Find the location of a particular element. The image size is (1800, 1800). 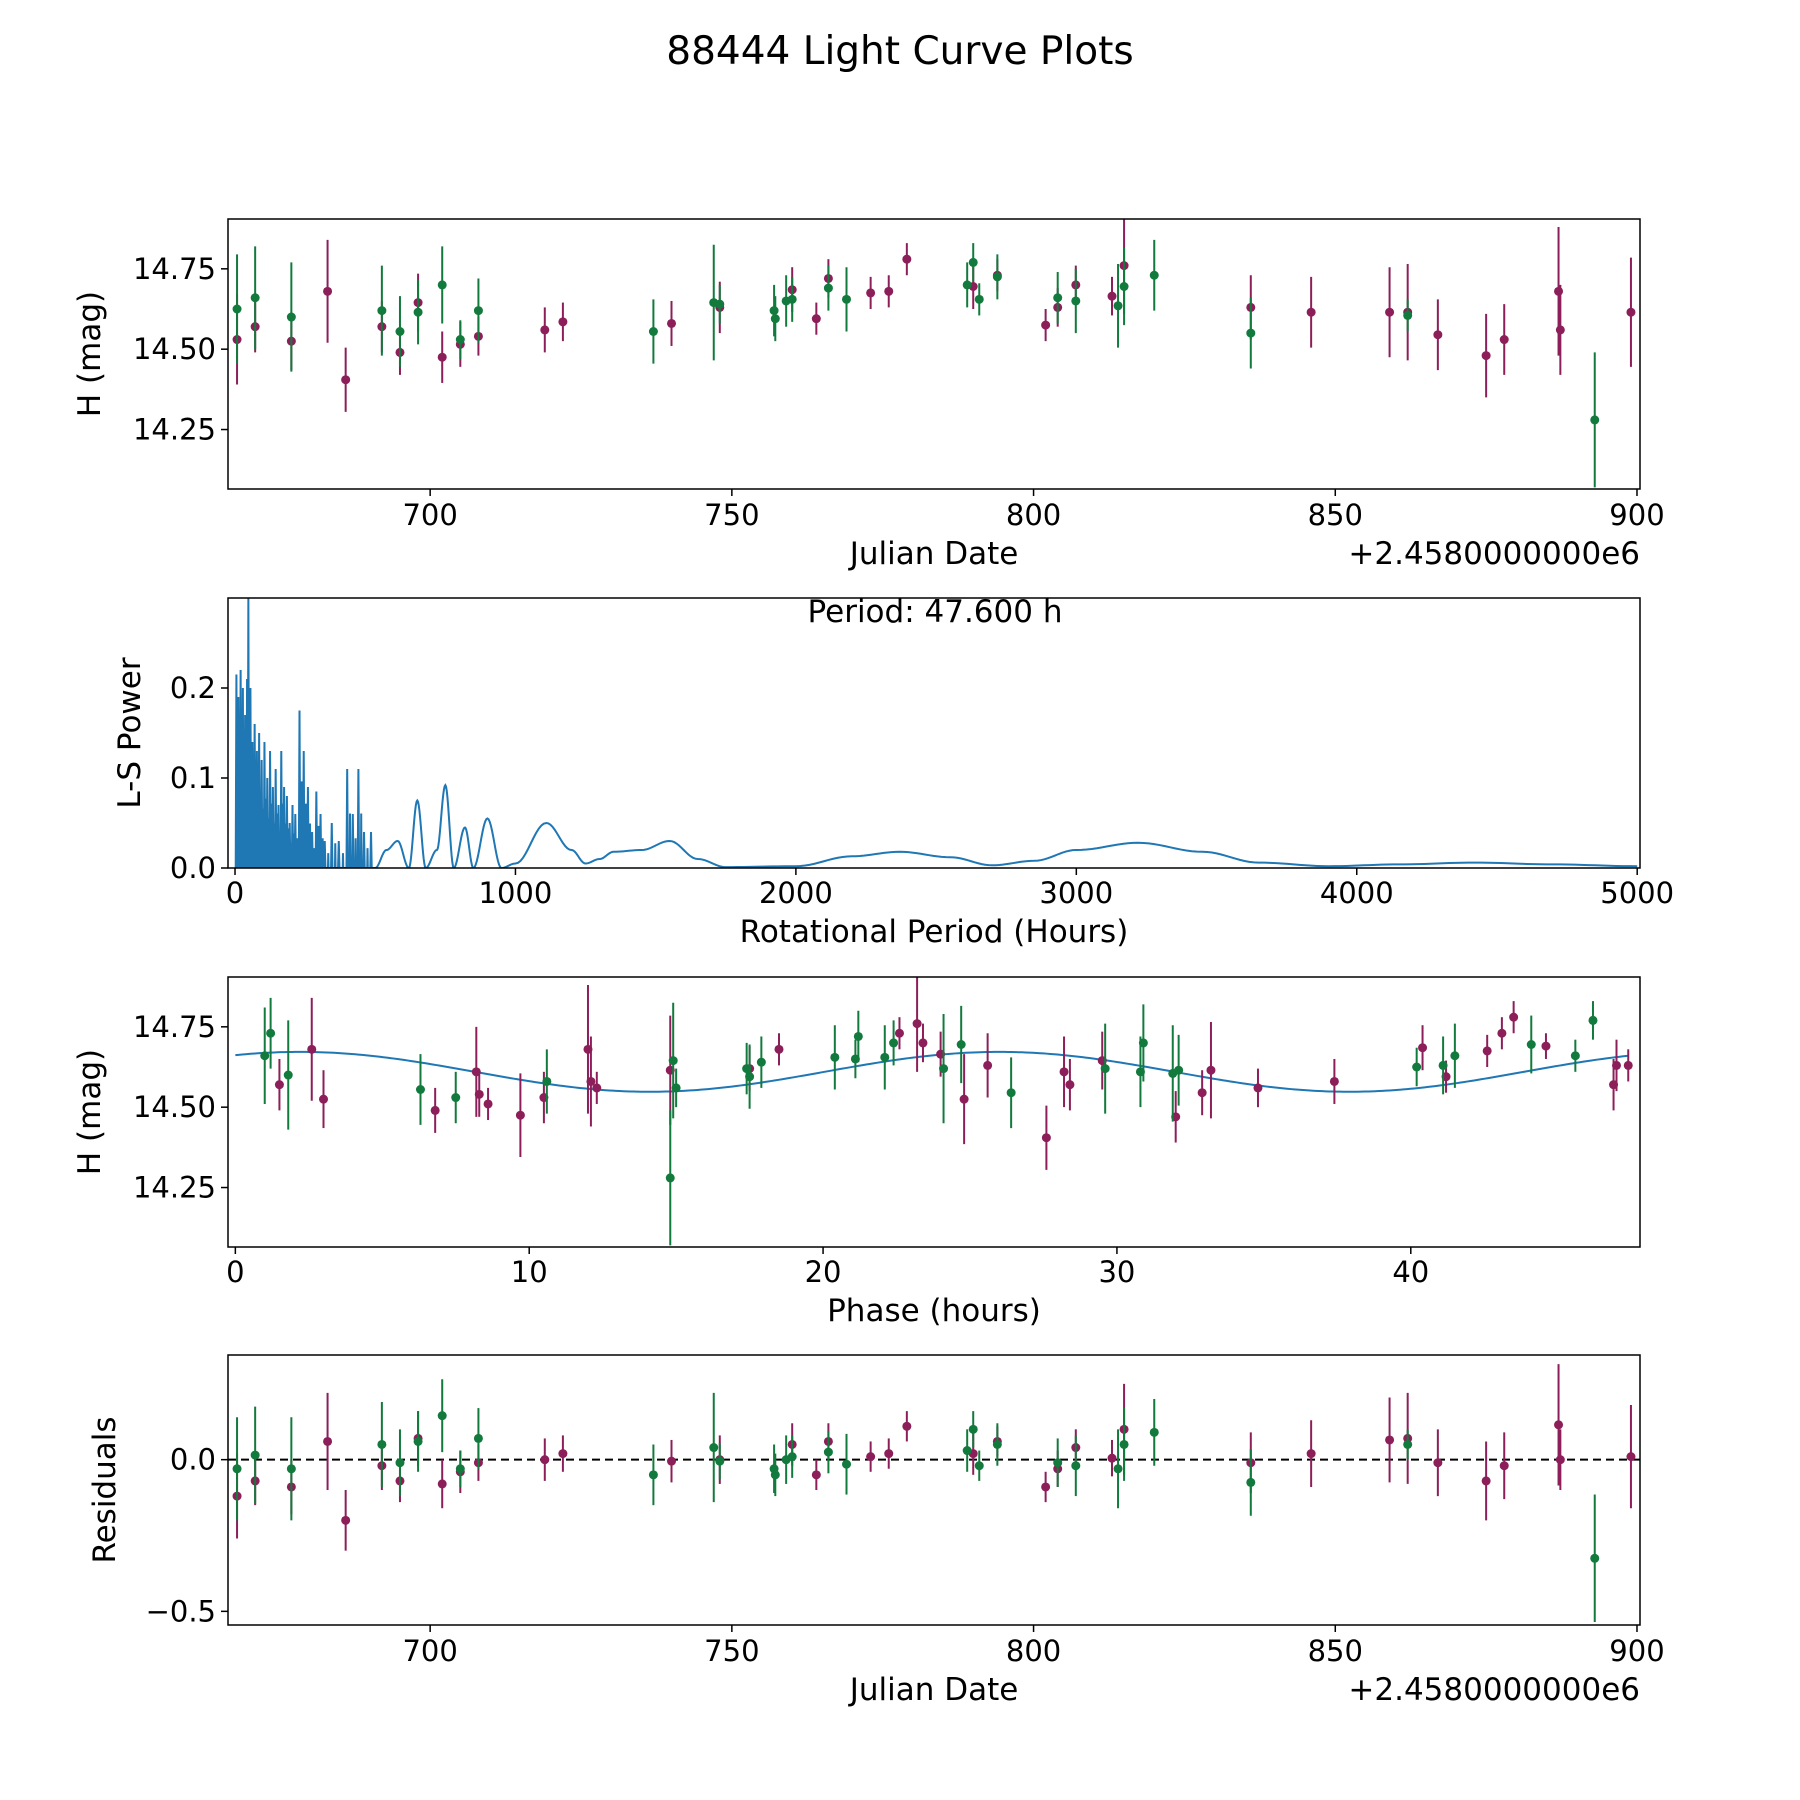

period-annotation: Period: 47.600 h is located at coordinates (935, 612).